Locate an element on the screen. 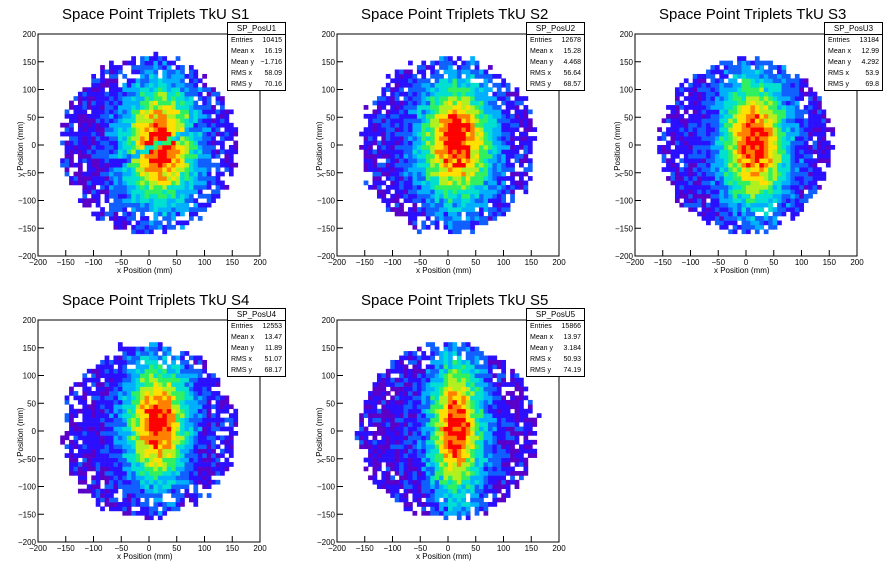  x-tick-label: 150 is located at coordinates (233, 262).